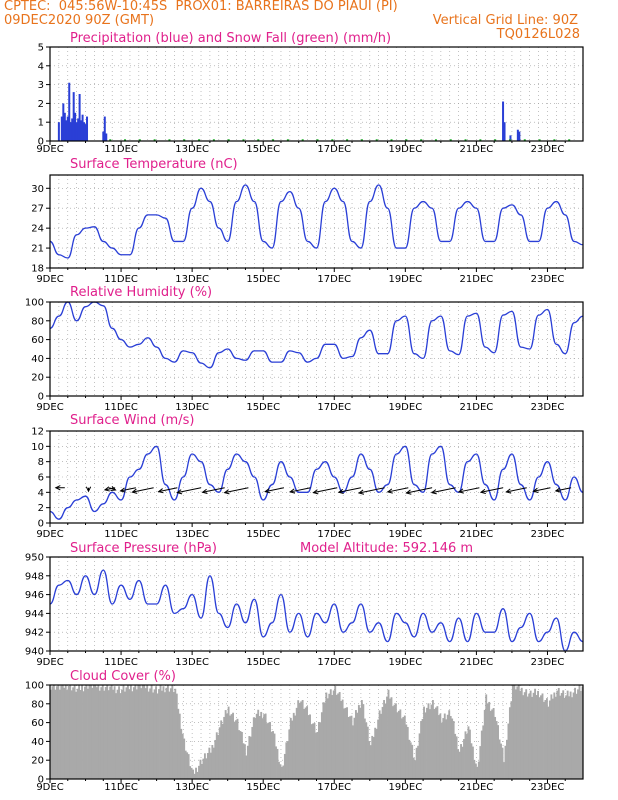 This screenshot has height=800, width=618. I want to click on y-tick-label: 24, so click(37, 229).